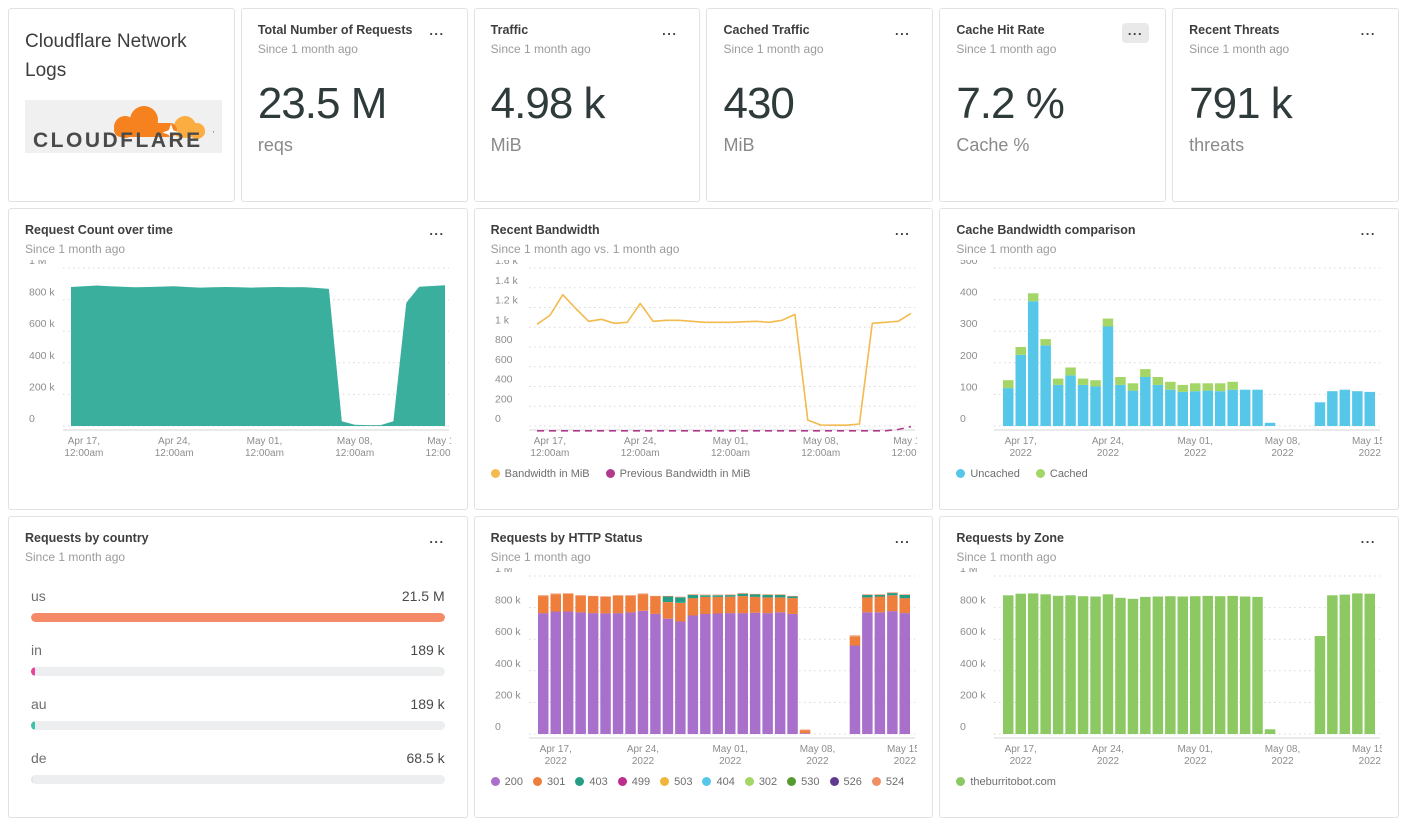  Describe the element at coordinates (502, 320) in the screenshot. I see `svg-text: 1 k` at that location.